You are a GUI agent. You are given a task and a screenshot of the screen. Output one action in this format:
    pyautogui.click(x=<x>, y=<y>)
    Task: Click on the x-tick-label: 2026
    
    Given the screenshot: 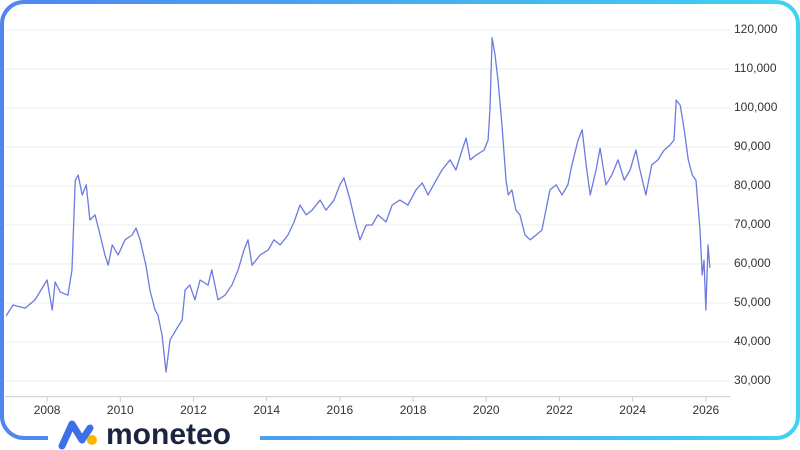 What is the action you would take?
    pyautogui.click(x=705, y=410)
    